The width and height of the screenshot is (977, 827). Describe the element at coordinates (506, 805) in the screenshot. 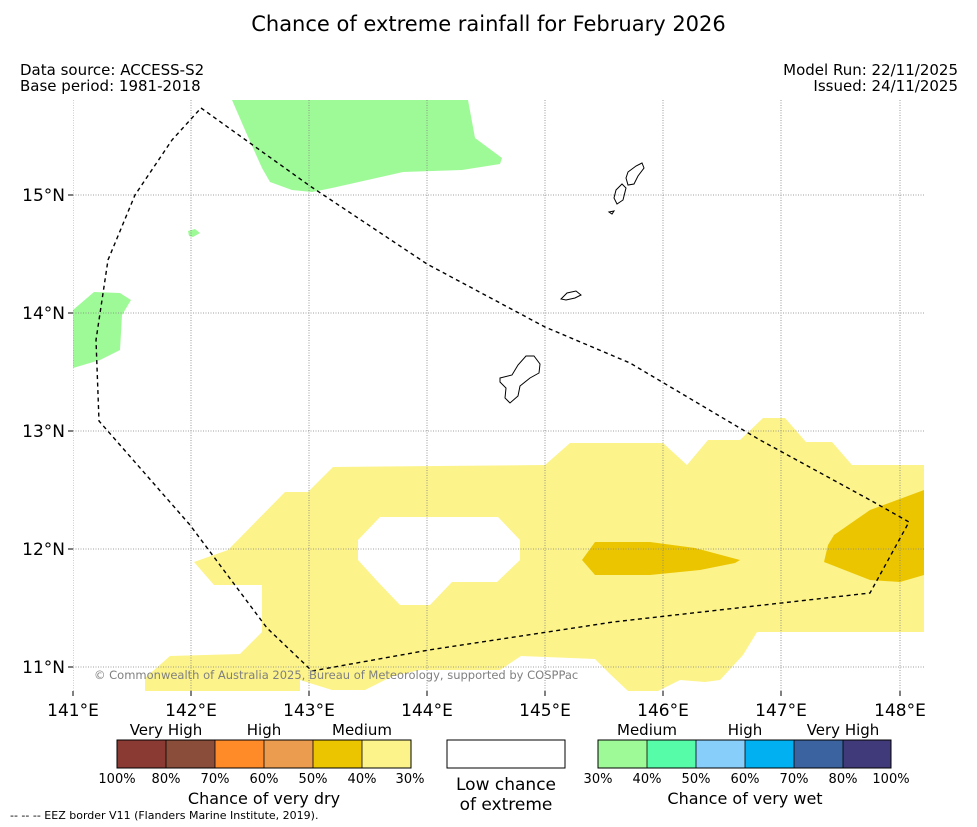

I see `legend-low-caption-line2: of extreme` at that location.